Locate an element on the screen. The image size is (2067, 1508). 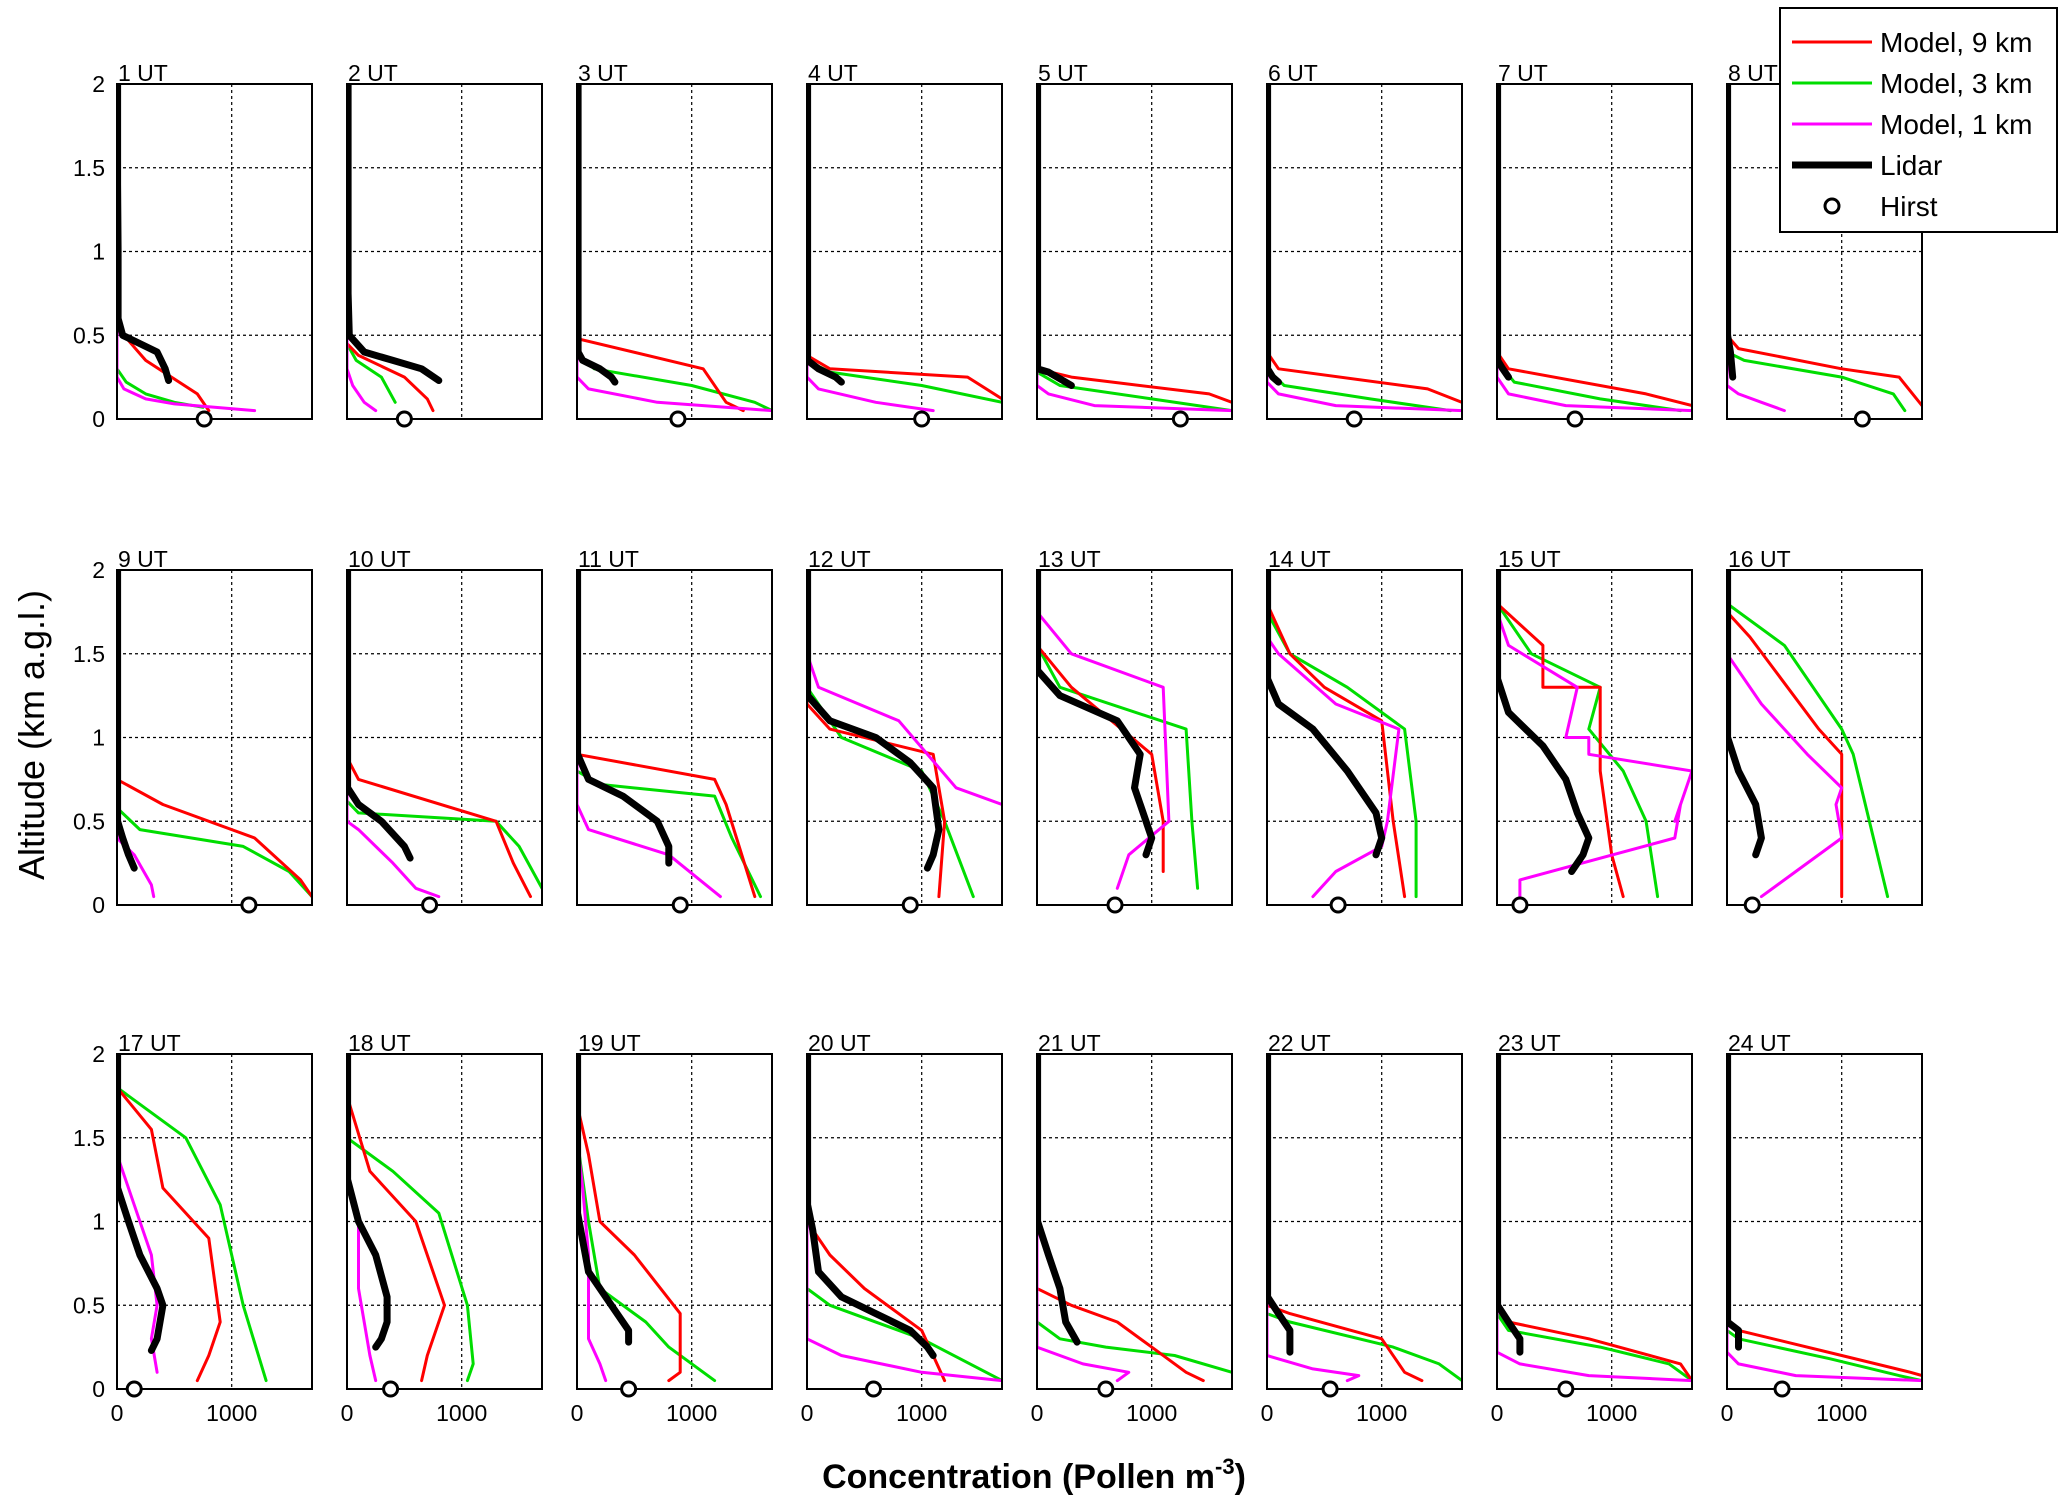
panel-title: 13 UT is located at coordinates (1069, 559).